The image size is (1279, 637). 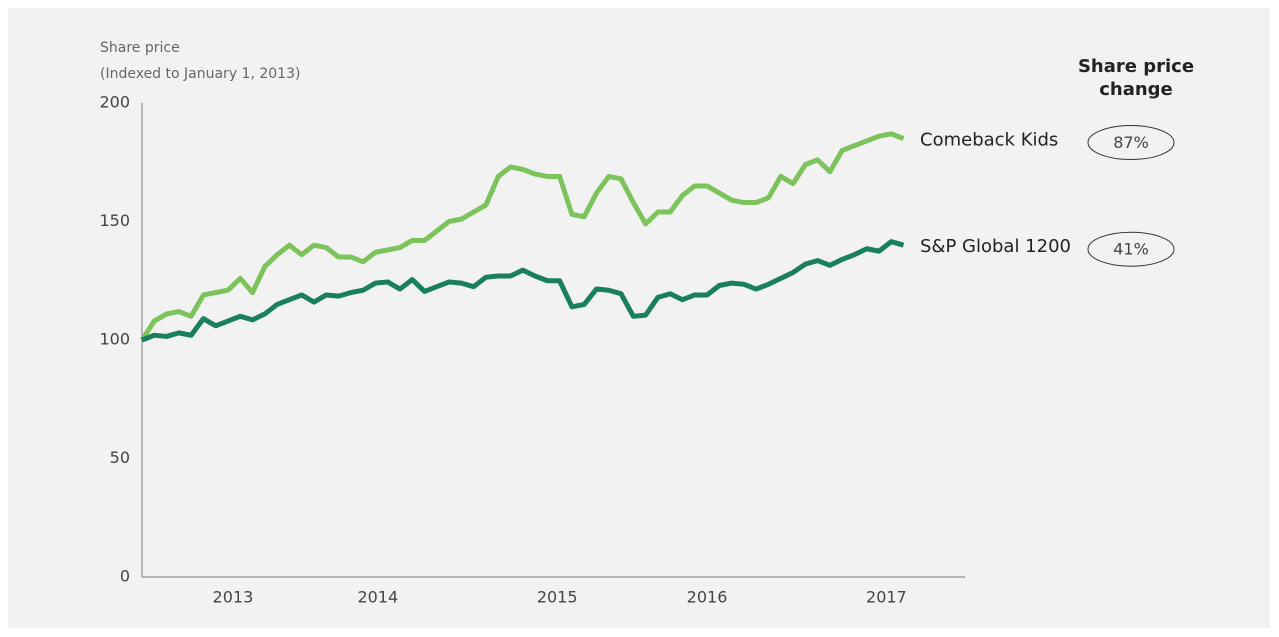 I want to click on x-tick-label: 2015, so click(x=557, y=597).